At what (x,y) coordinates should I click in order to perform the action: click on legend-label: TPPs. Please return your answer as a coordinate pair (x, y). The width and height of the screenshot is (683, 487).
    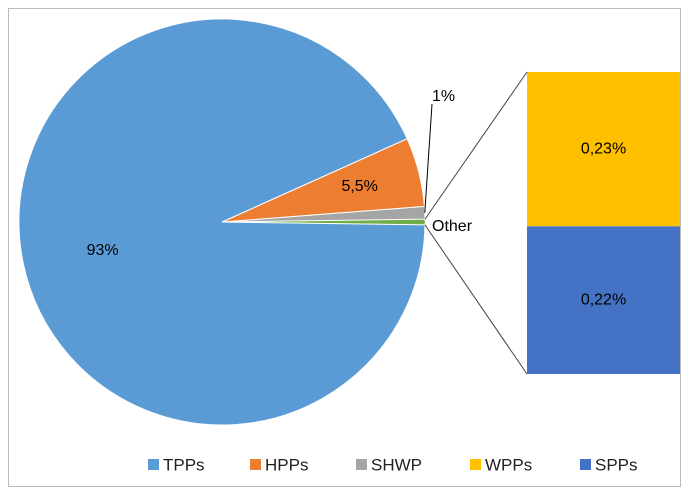
    Looking at the image, I should click on (184, 464).